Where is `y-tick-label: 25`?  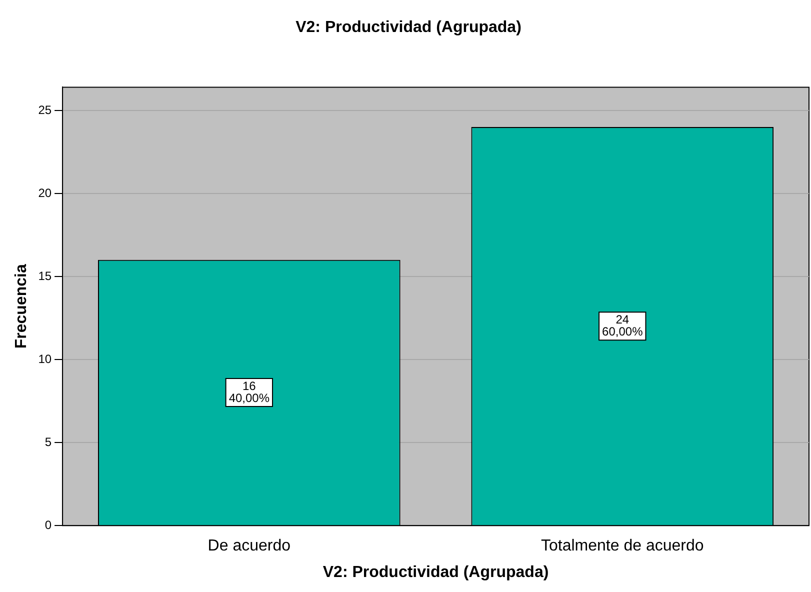
y-tick-label: 25 is located at coordinates (45, 109).